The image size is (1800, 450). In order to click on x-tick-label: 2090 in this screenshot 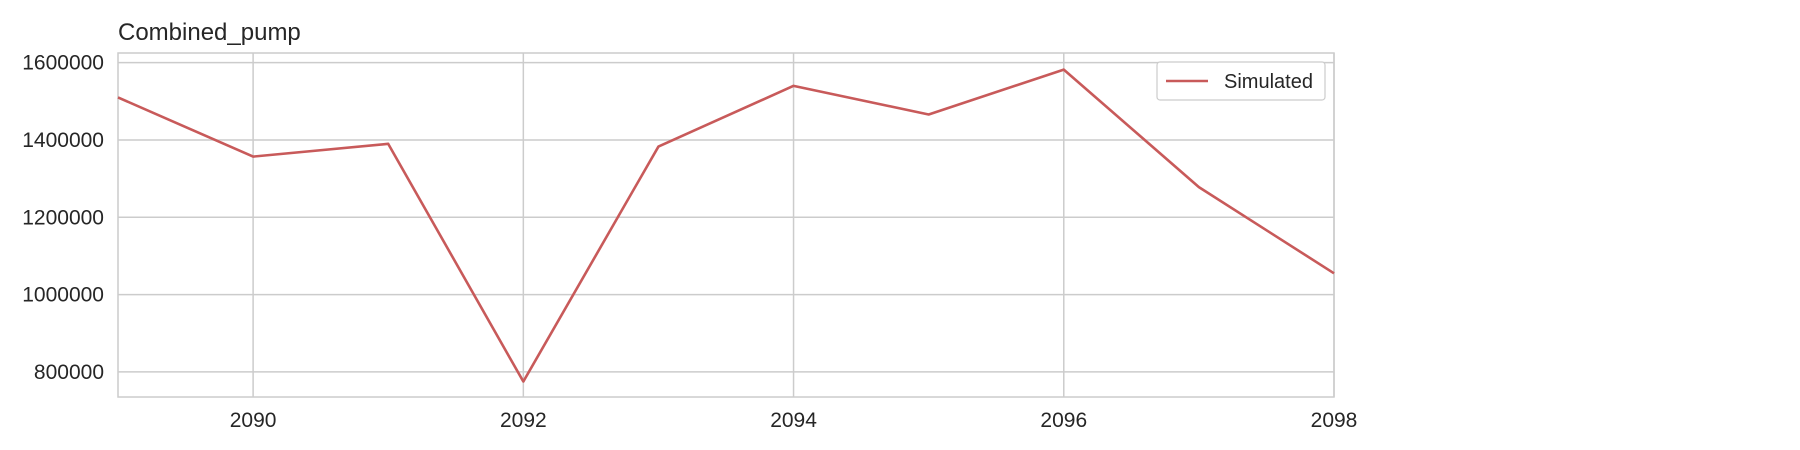, I will do `click(253, 420)`.